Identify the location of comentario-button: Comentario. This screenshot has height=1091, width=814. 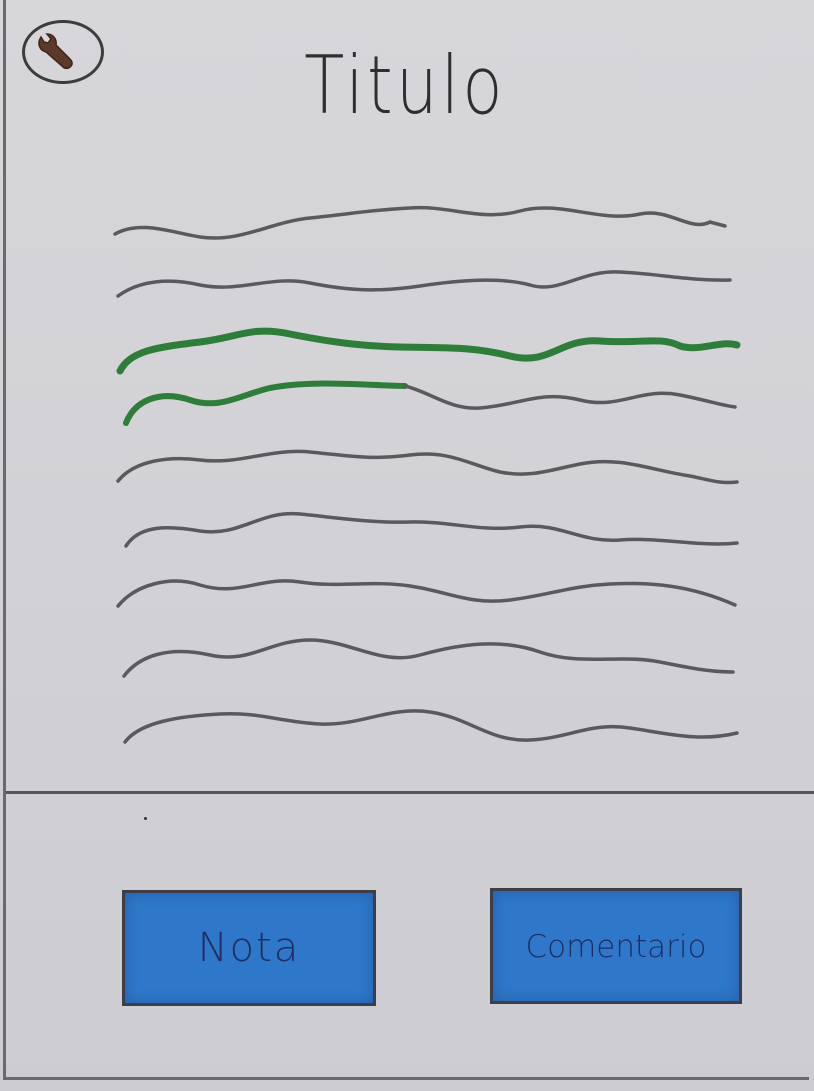
(616, 946).